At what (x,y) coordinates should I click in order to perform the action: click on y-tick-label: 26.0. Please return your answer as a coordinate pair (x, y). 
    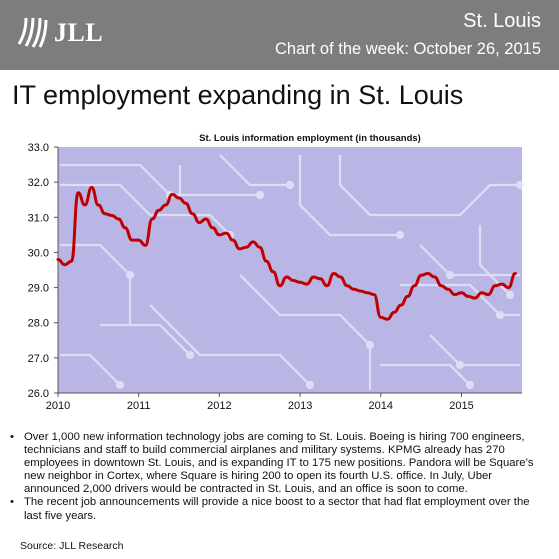
    Looking at the image, I should click on (38, 394).